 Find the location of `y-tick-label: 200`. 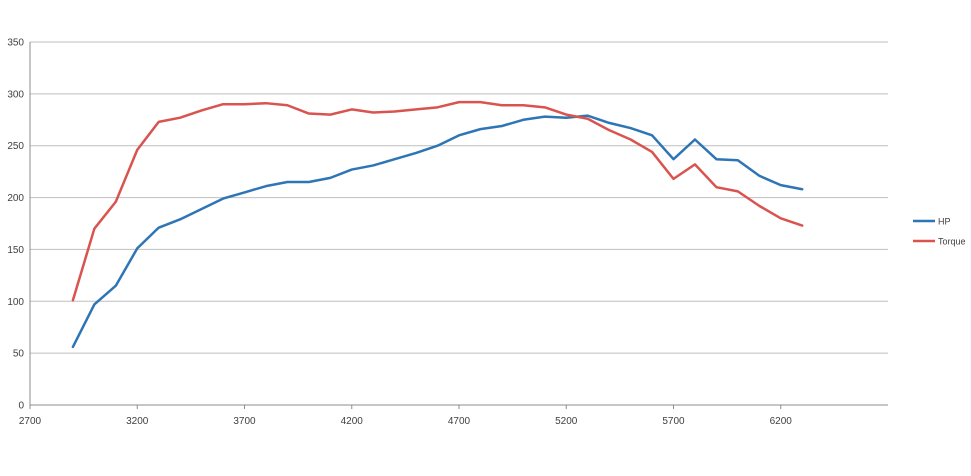

y-tick-label: 200 is located at coordinates (15, 198).